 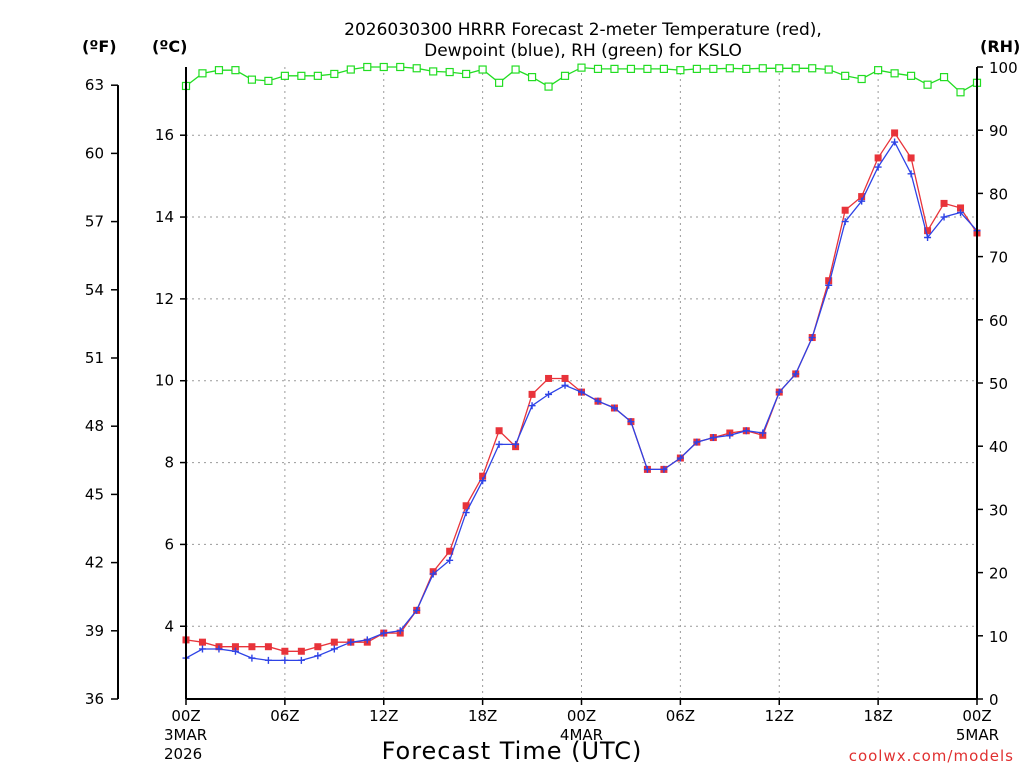 What do you see at coordinates (169, 463) in the screenshot?
I see `celsius-tick-label: 8` at bounding box center [169, 463].